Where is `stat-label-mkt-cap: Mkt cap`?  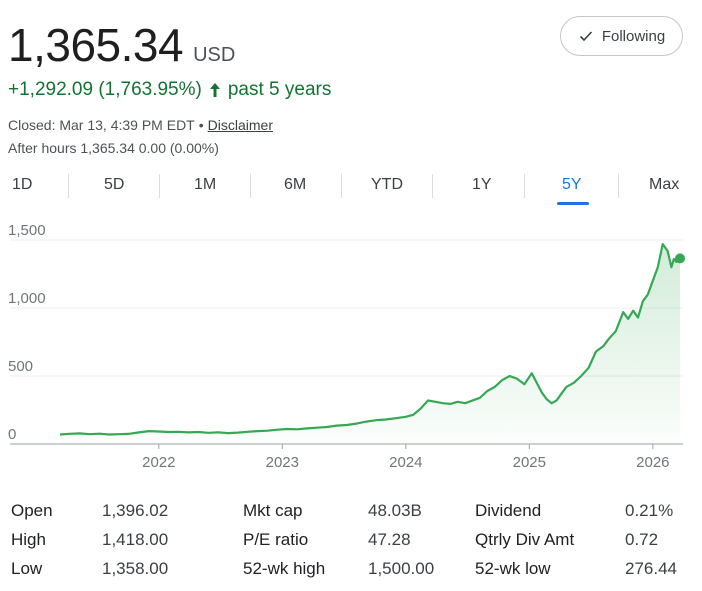 stat-label-mkt-cap: Mkt cap is located at coordinates (273, 510).